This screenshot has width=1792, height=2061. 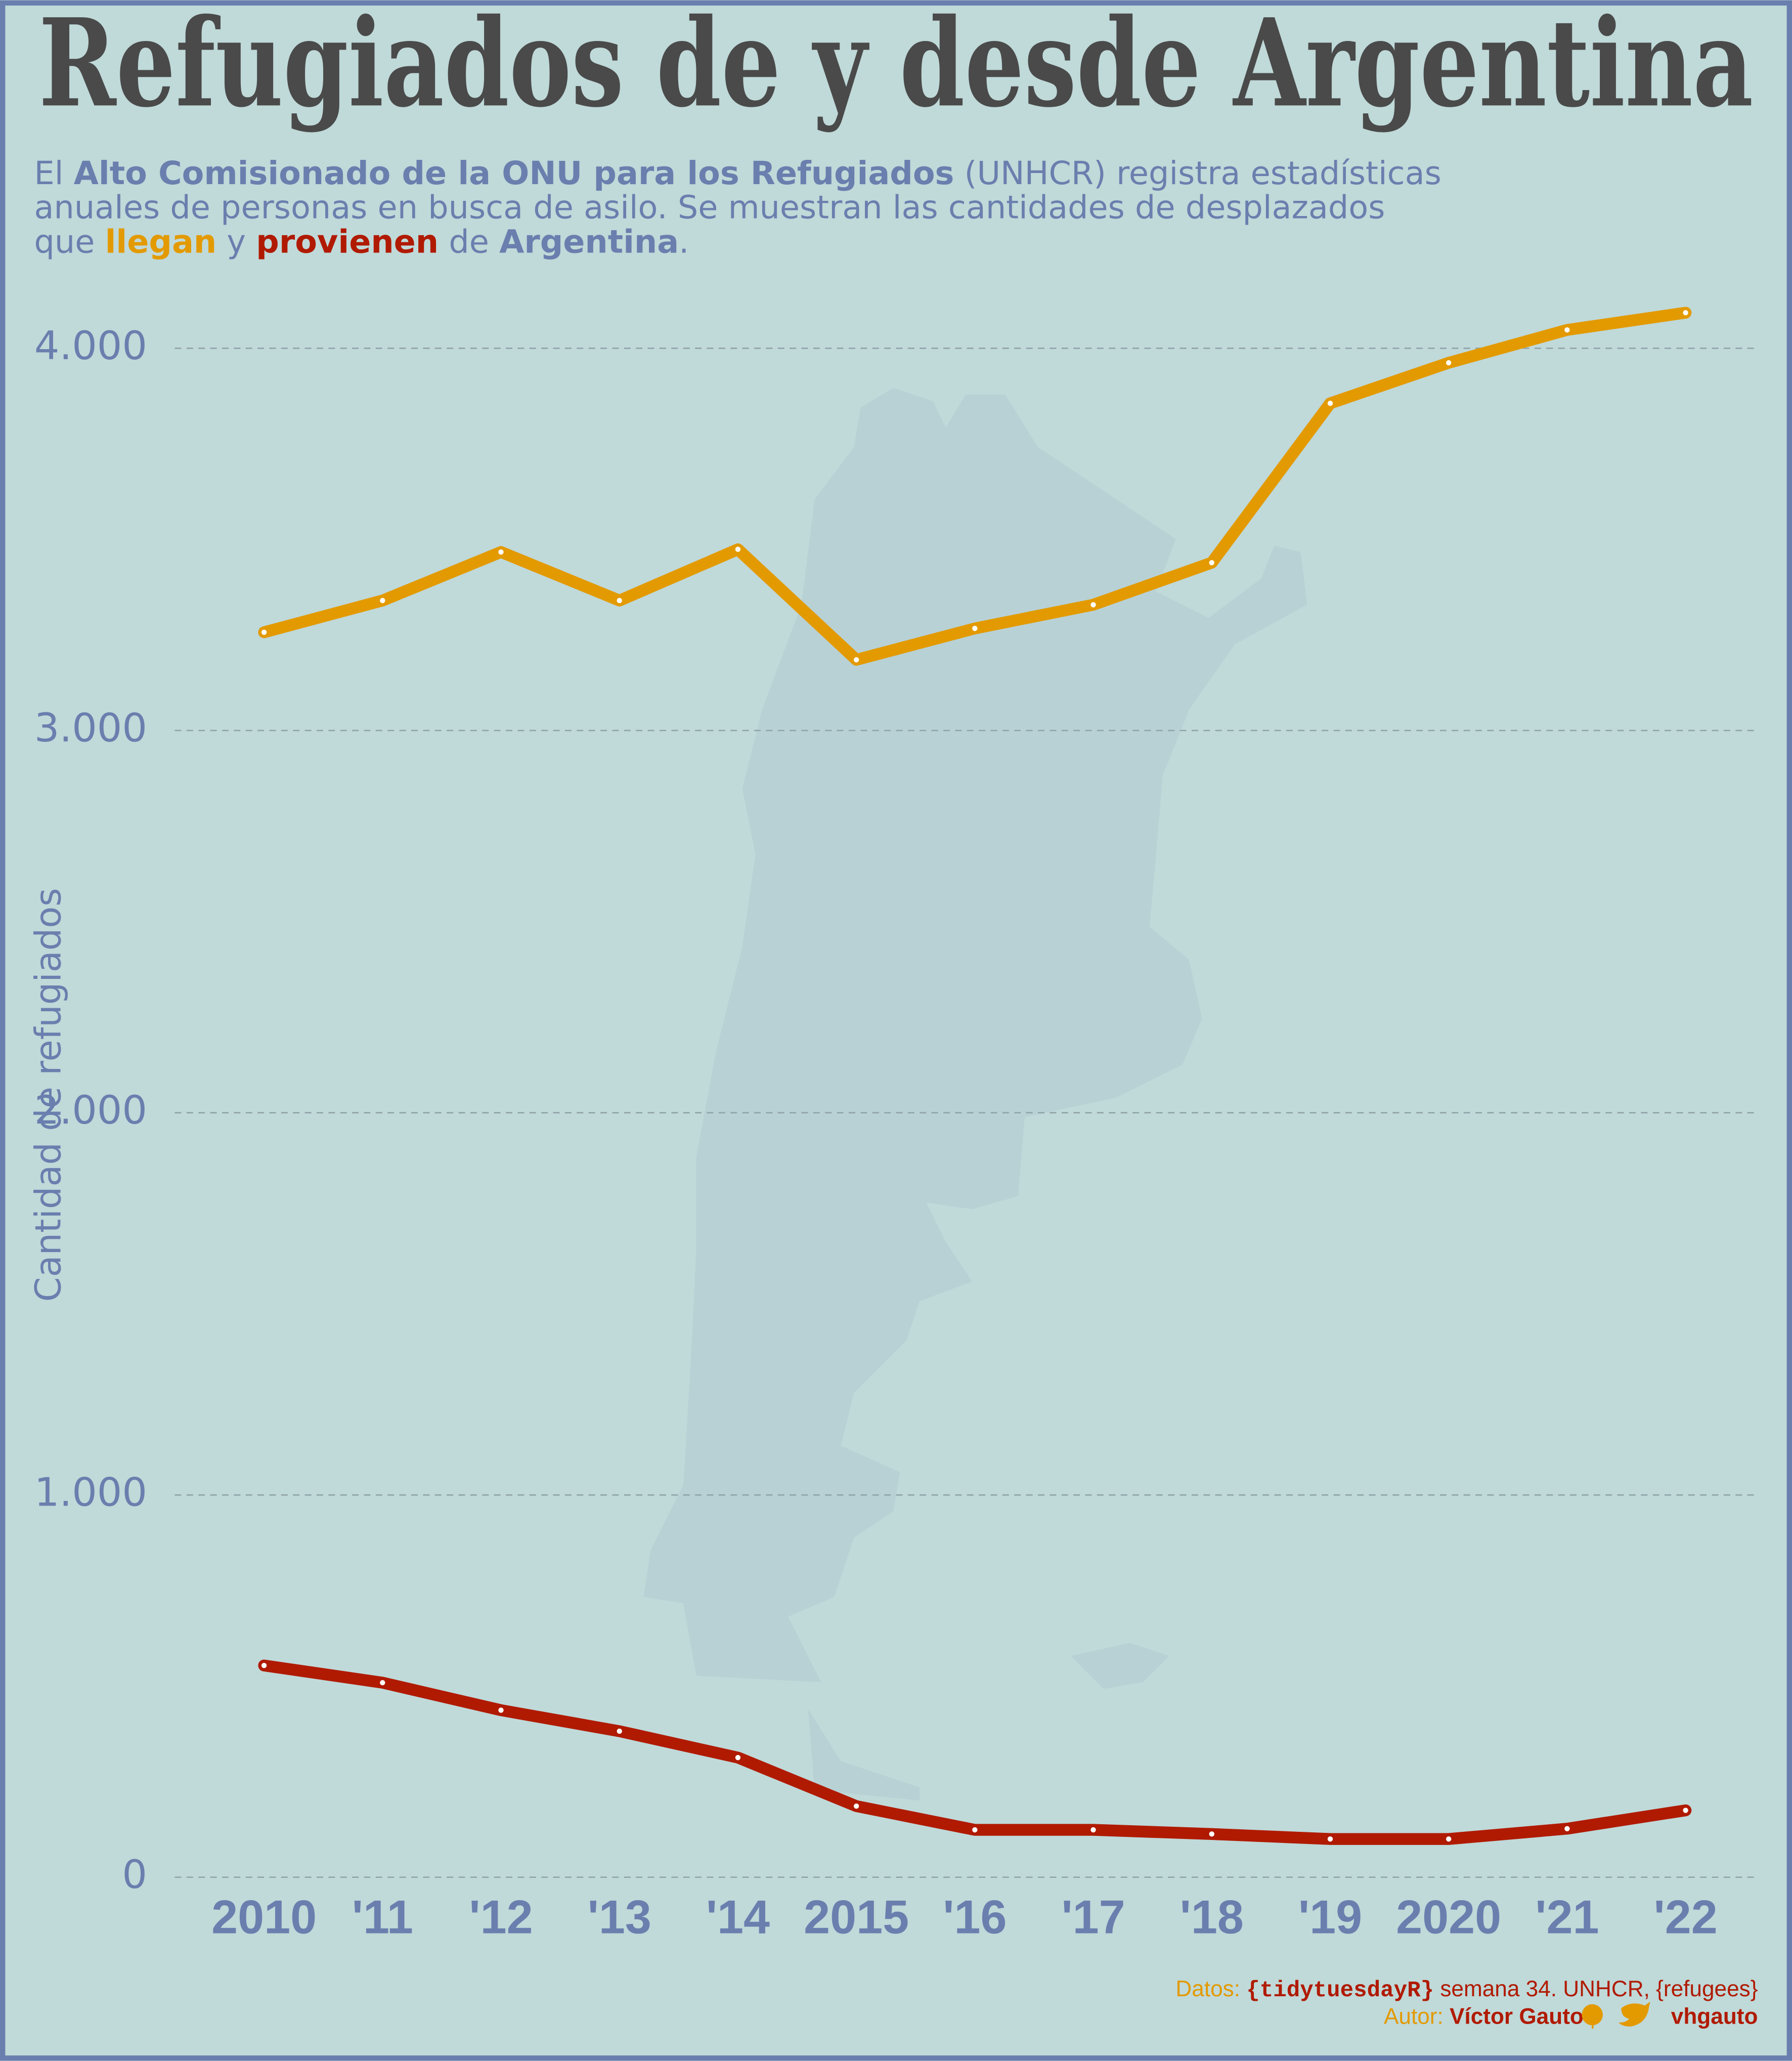 I want to click on y-tick-label: 2.000, so click(x=90, y=1110).